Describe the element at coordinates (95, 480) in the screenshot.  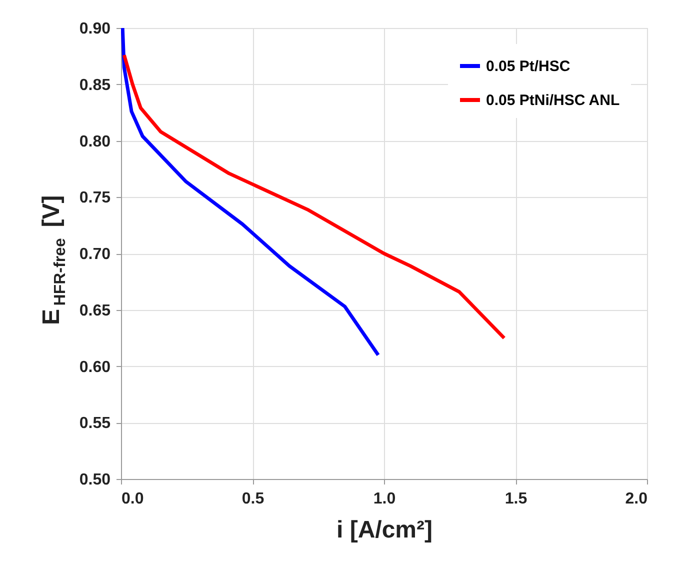
I see `y-tick-label: 0.50` at that location.